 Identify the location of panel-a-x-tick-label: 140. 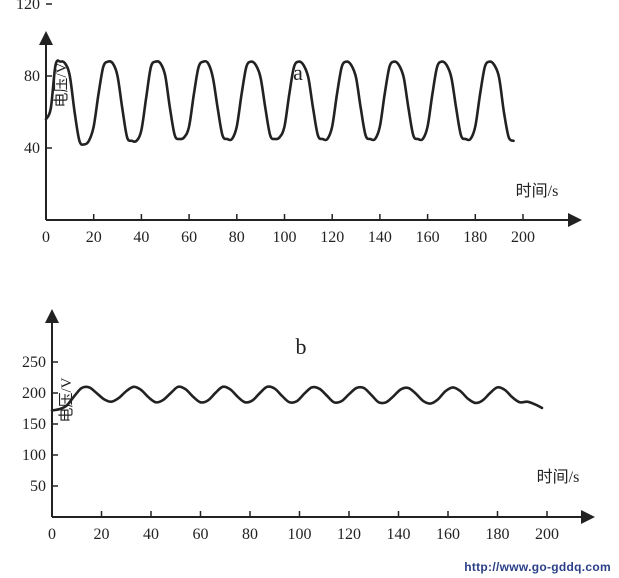
(380, 237).